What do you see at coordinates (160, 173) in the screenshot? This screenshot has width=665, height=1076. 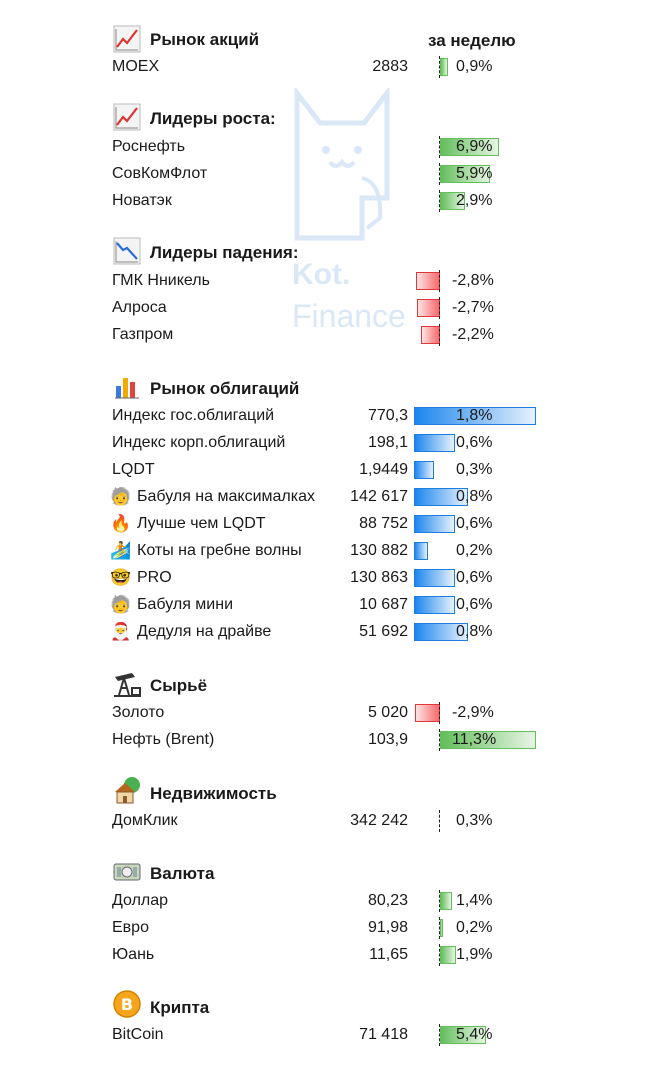 I see `row-name: СовКомФлот` at bounding box center [160, 173].